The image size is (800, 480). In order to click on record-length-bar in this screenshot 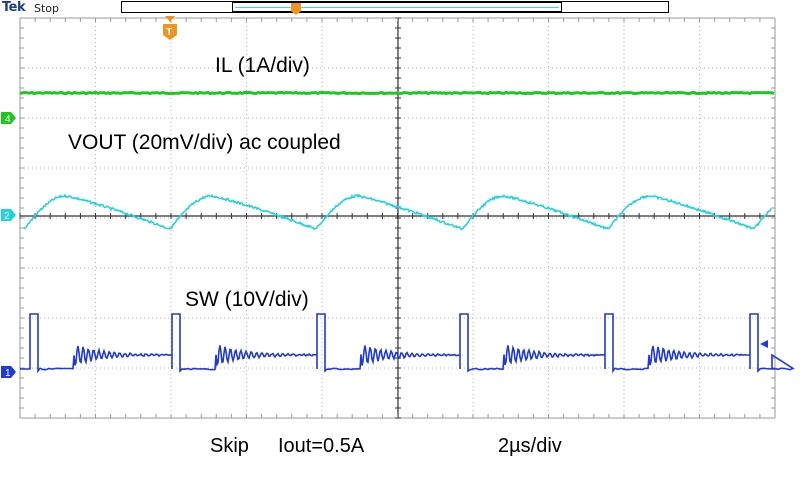, I will do `click(395, 7)`.